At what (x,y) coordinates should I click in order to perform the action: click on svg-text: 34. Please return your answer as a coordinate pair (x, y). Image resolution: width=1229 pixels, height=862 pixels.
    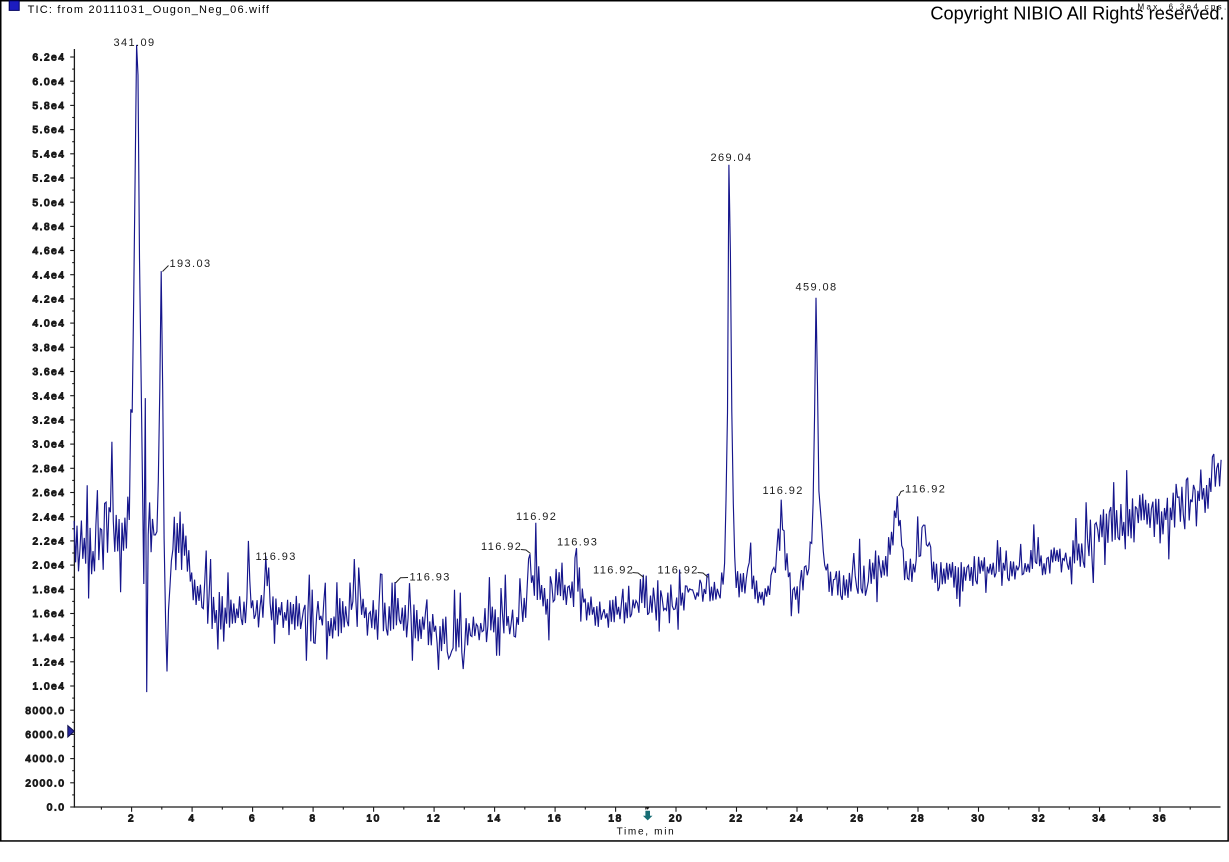
    Looking at the image, I should click on (1099, 819).